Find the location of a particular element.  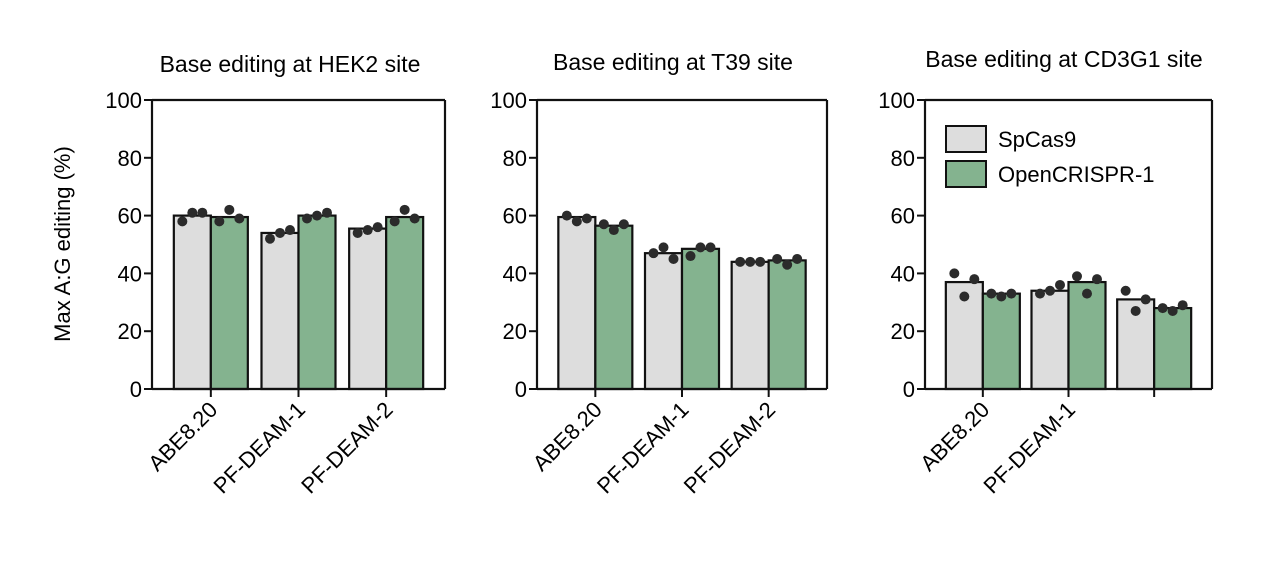

legend-label: SpCas9 is located at coordinates (1037, 139).